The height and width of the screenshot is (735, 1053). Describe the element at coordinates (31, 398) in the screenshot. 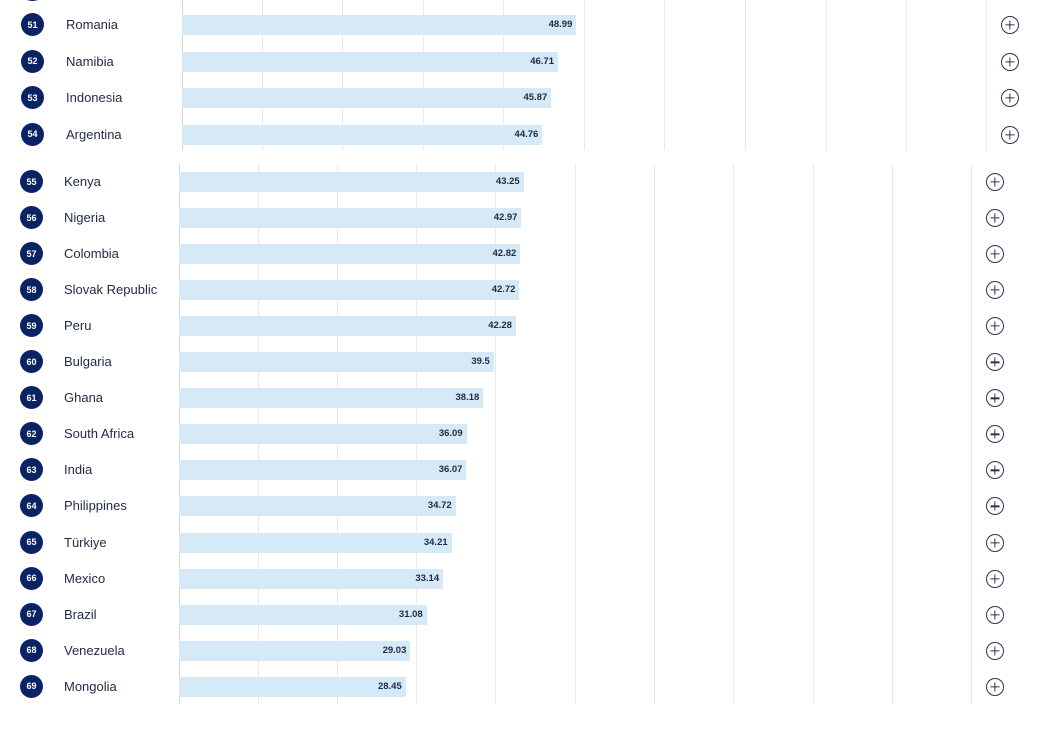

I see `rank-badge: 61` at that location.